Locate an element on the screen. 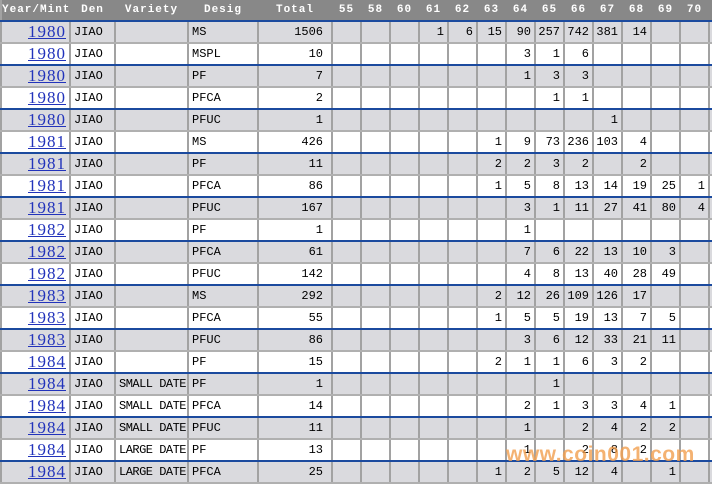 Image resolution: width=712 pixels, height=484 pixels. cell-year-mint: 1983 is located at coordinates (36, 296).